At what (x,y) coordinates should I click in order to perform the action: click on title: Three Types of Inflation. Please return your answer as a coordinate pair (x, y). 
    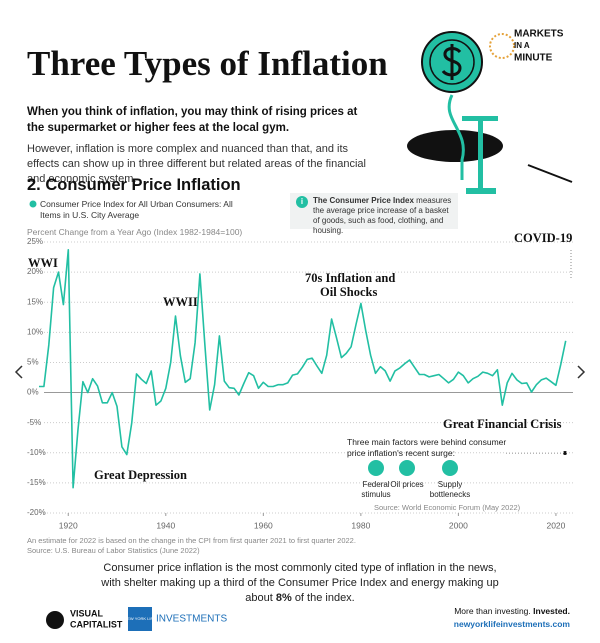
    Looking at the image, I should click on (207, 63).